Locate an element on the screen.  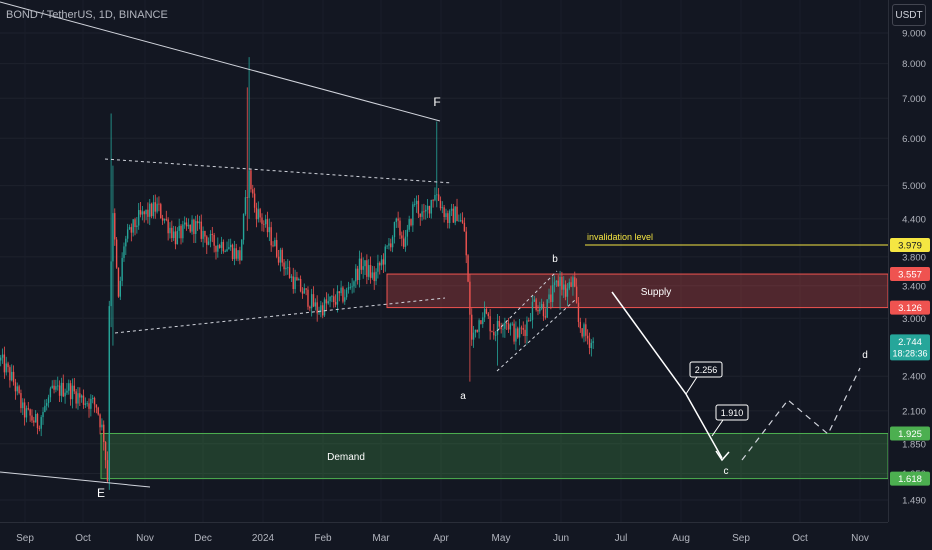
symbol-title: BOND / TetherUS, 1D, BINANCE is located at coordinates (87, 15).